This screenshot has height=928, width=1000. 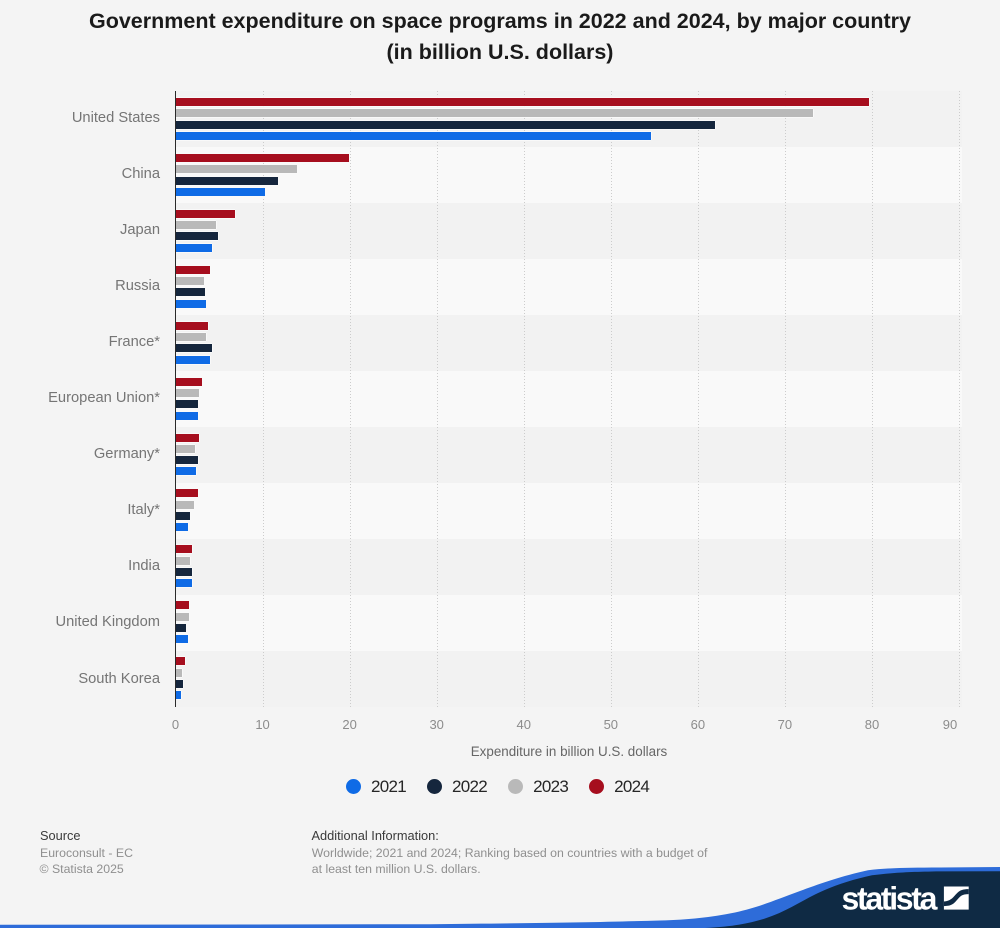 What do you see at coordinates (890, 899) in the screenshot?
I see `svg-text: statista` at bounding box center [890, 899].